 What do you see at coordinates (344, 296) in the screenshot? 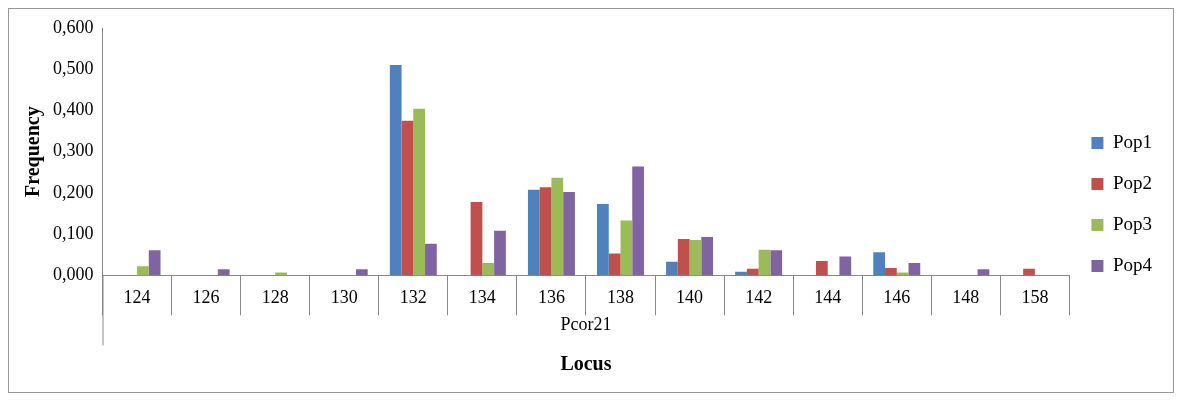
I see `x-tick-label: 130` at bounding box center [344, 296].